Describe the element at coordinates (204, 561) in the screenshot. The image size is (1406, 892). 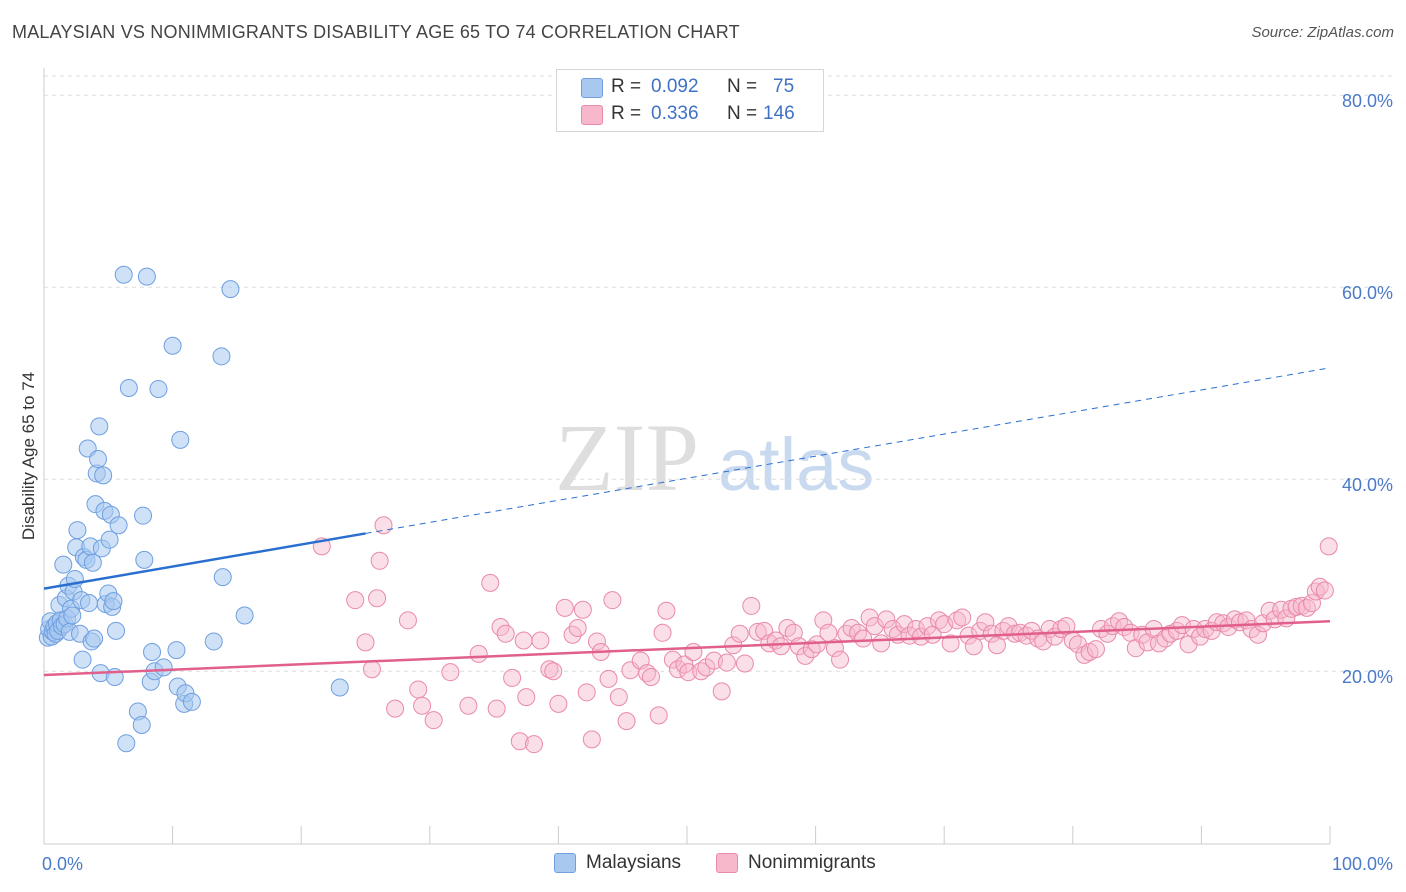
I see `malaysian-trendline` at that location.